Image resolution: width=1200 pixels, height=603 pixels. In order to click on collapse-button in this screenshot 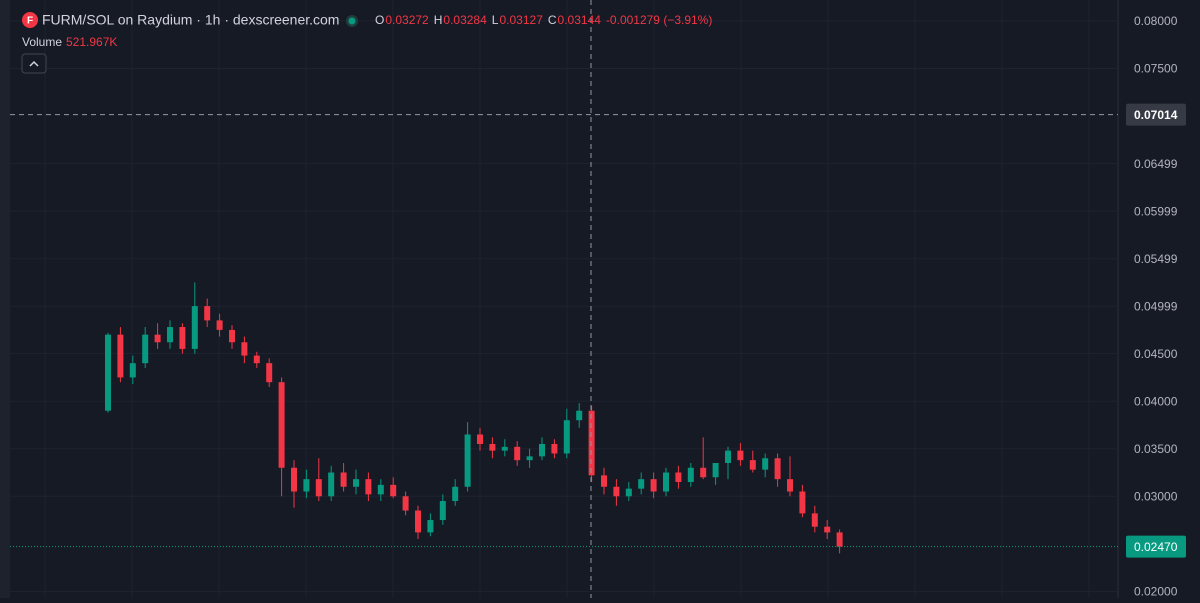, I will do `click(34, 63)`.